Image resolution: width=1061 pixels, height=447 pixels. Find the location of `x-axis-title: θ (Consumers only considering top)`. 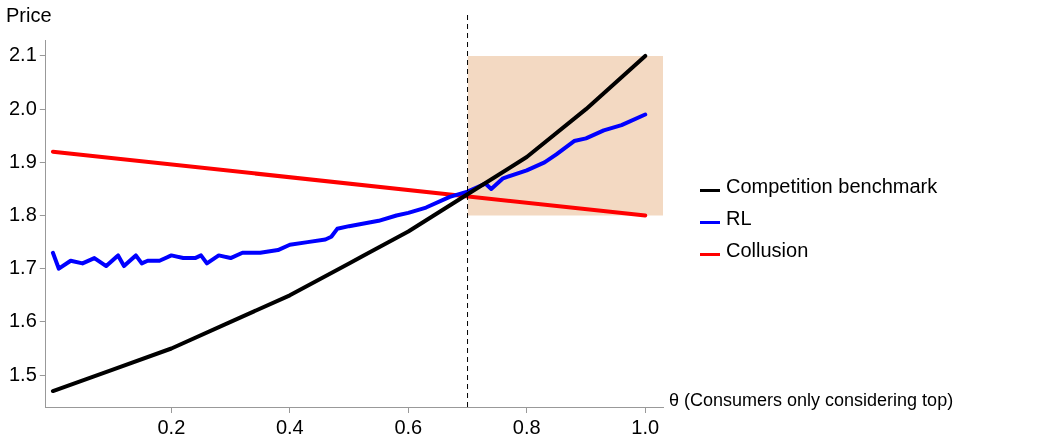

x-axis-title: θ (Consumers only considering top) is located at coordinates (811, 399).